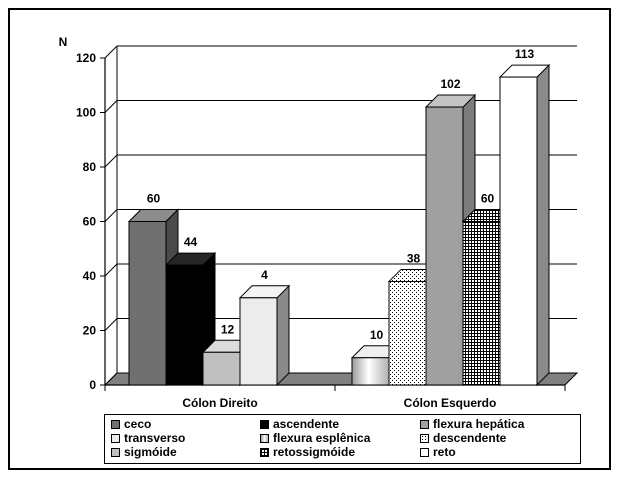  I want to click on legend-item-ascendente: ascendente, so click(299, 424).